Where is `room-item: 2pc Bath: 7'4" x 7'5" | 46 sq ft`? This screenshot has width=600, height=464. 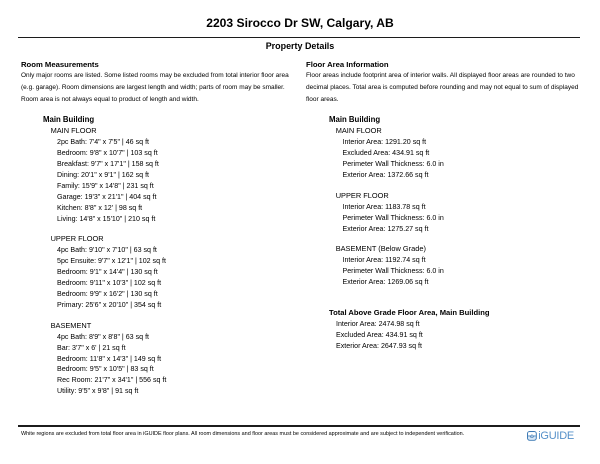 room-item: 2pc Bath: 7'4" x 7'5" | 46 sq ft is located at coordinates (103, 142).